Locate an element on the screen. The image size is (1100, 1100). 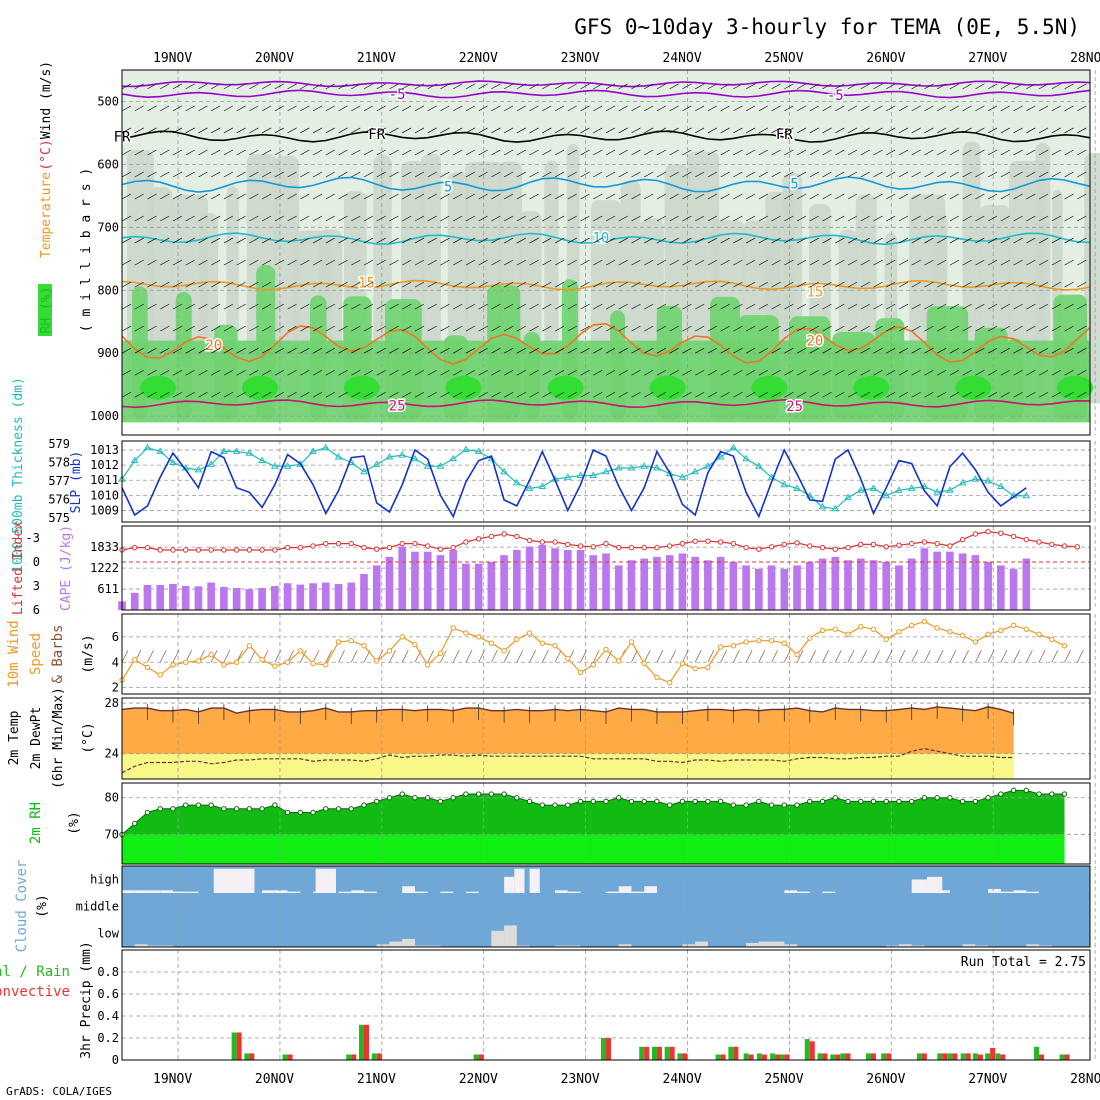
credit-text: GrADS: COLA/IGES is located at coordinates (59, 1091).